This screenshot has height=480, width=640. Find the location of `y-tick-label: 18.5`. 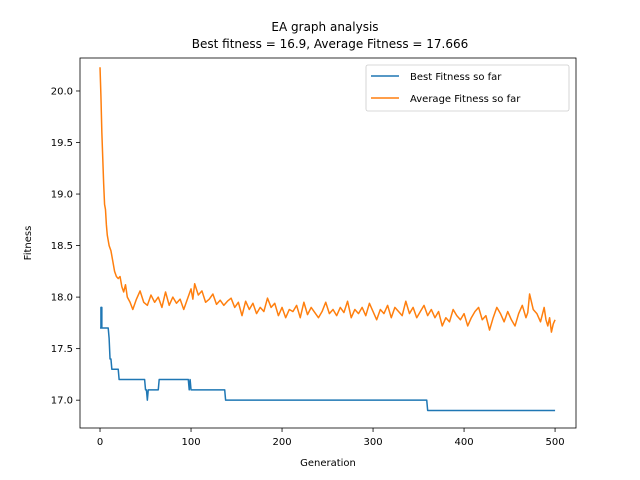

y-tick-label: 18.5 is located at coordinates (62, 246).